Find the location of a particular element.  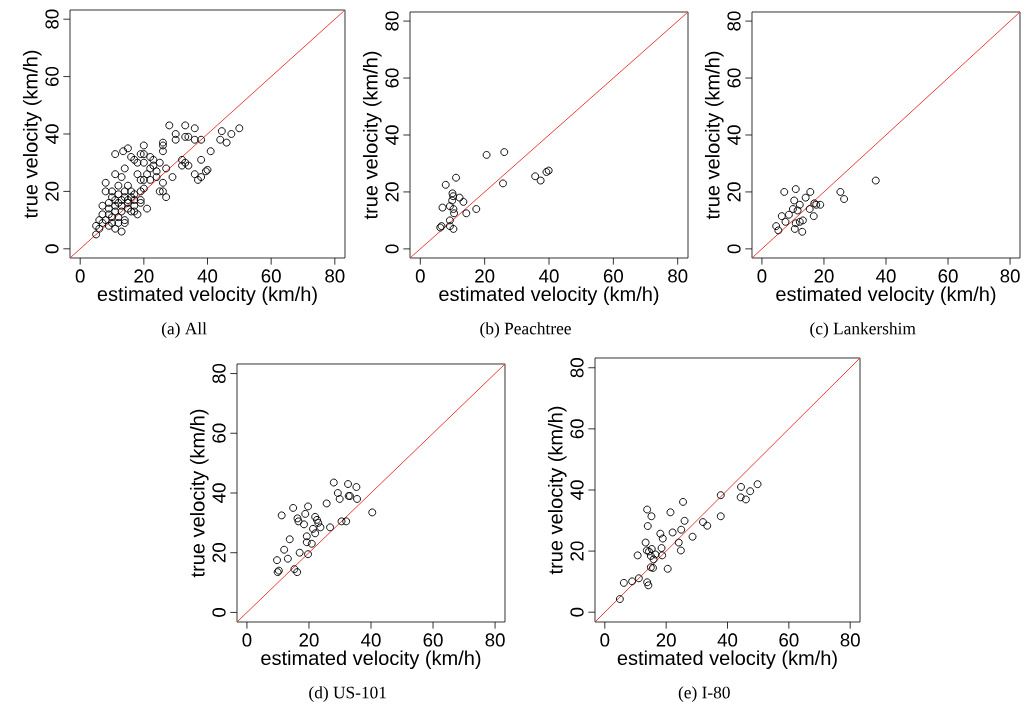

text: (d) US-101 is located at coordinates (347, 694).